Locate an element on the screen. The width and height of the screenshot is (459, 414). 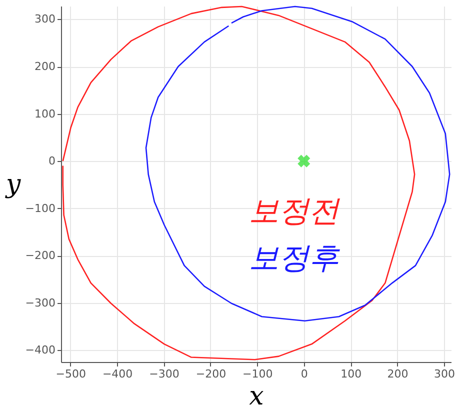
x-tick-label: 300 is located at coordinates (444, 374).